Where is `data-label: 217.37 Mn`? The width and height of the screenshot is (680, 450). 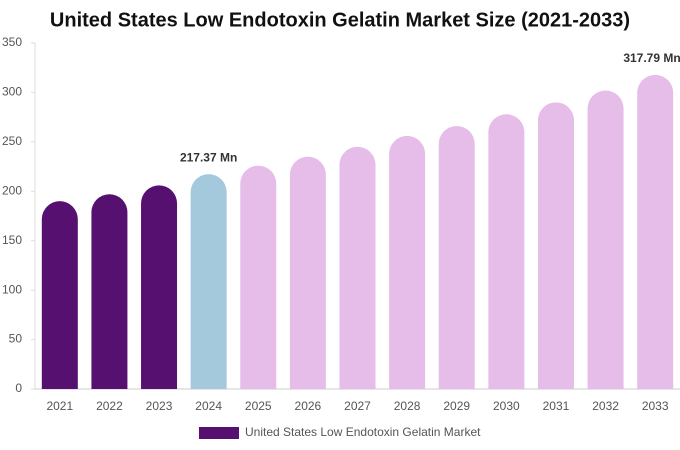 data-label: 217.37 Mn is located at coordinates (208, 157).